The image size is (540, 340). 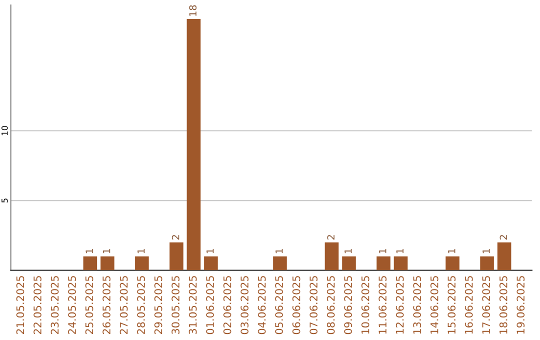 What do you see at coordinates (141, 305) in the screenshot?
I see `x-tick-label: 28.05.2025` at bounding box center [141, 305].